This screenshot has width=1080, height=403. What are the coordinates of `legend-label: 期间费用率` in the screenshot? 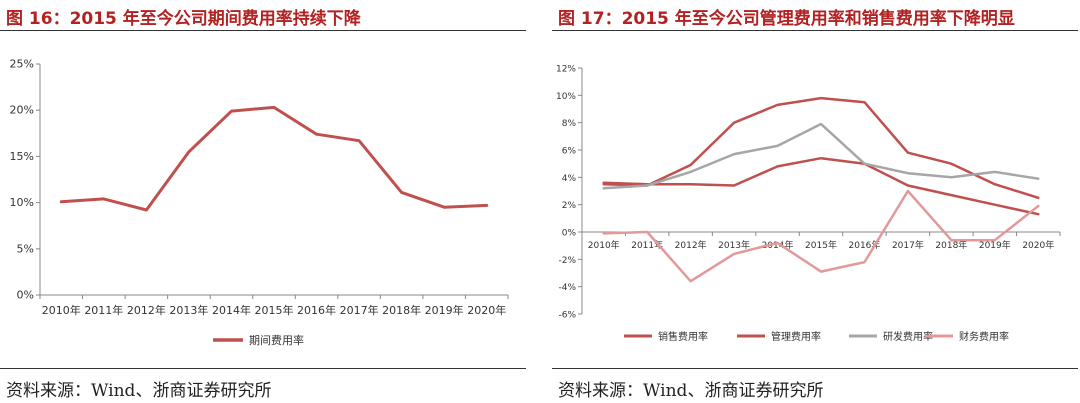 It's located at (276, 340).